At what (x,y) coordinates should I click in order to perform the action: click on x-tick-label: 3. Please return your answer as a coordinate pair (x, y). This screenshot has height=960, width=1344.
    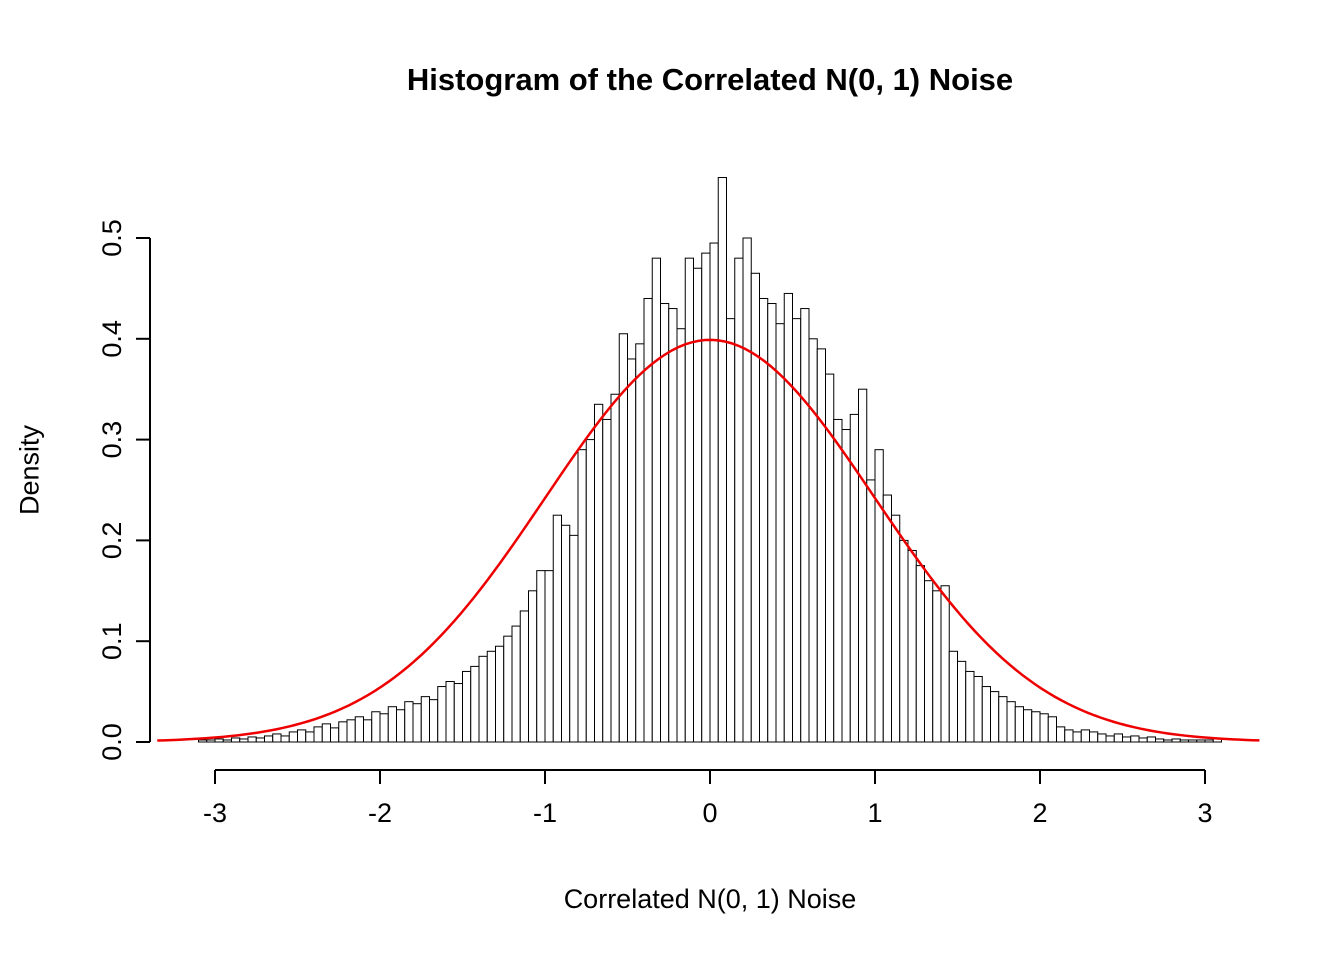
    Looking at the image, I should click on (1204, 813).